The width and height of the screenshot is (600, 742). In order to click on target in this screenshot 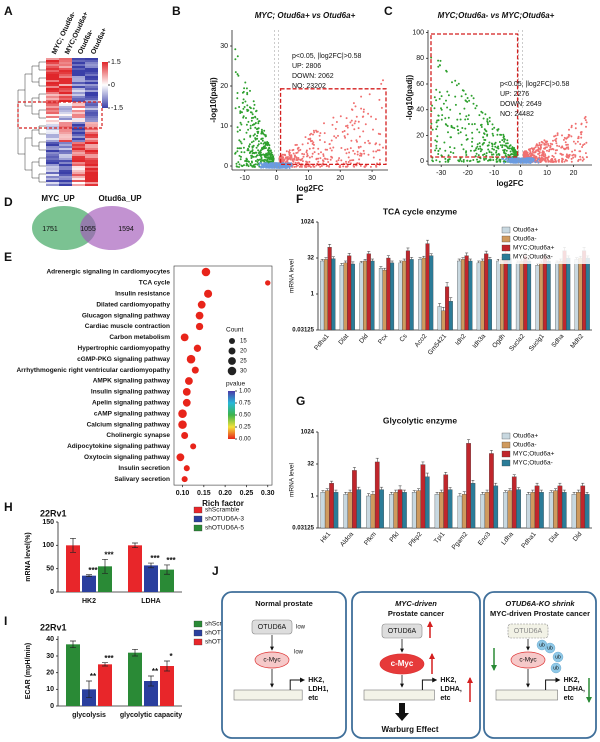, I will do `click(528, 660)`.